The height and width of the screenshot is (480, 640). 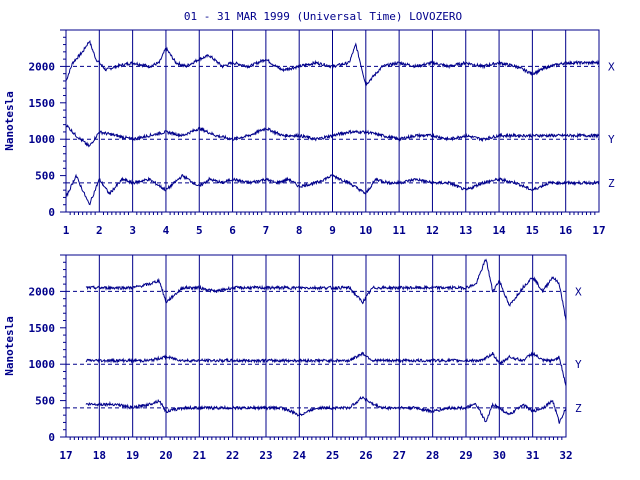 I want to click on x-tick-label: 14, so click(x=499, y=230).